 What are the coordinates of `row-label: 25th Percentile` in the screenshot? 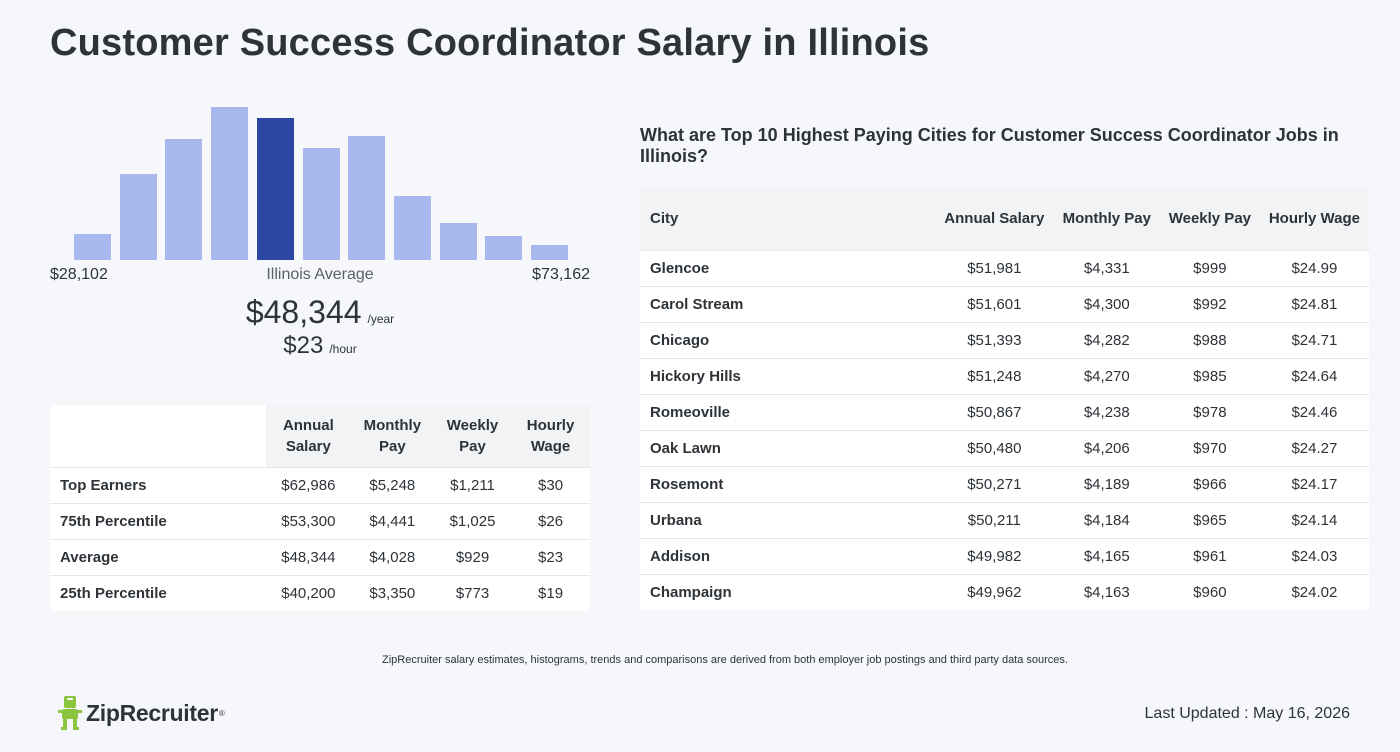 It's located at (158, 592).